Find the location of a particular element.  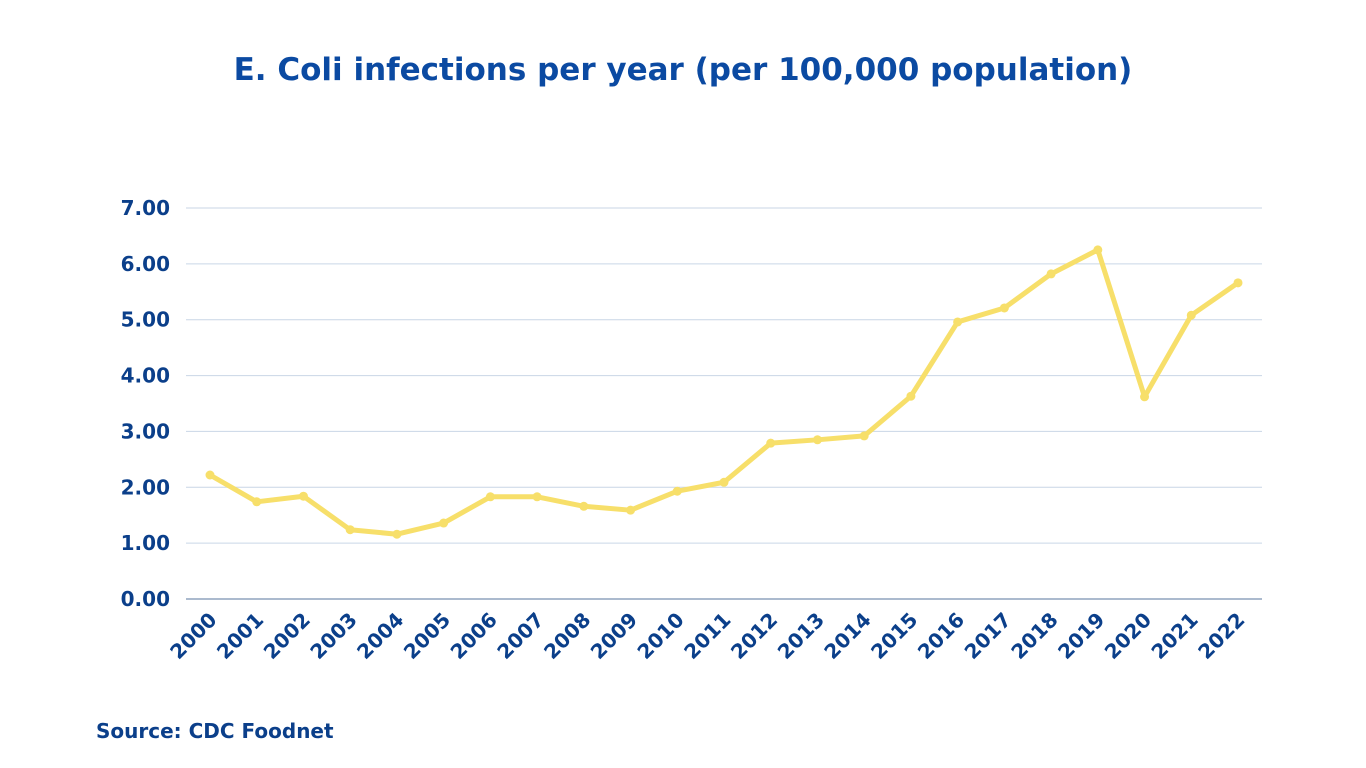

x-tick-label: 2017 is located at coordinates (988, 636).